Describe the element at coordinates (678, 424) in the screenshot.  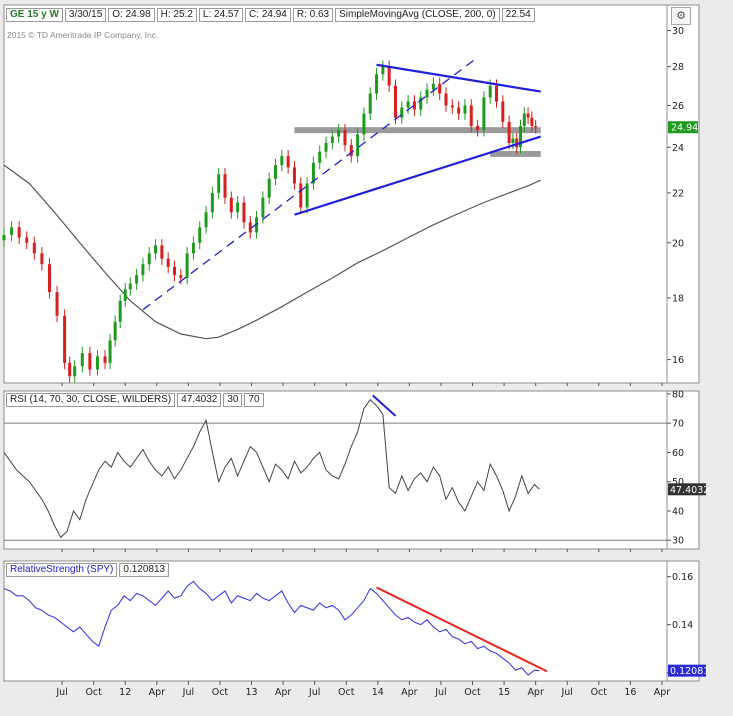
I see `rsi-tick-label: 70` at that location.